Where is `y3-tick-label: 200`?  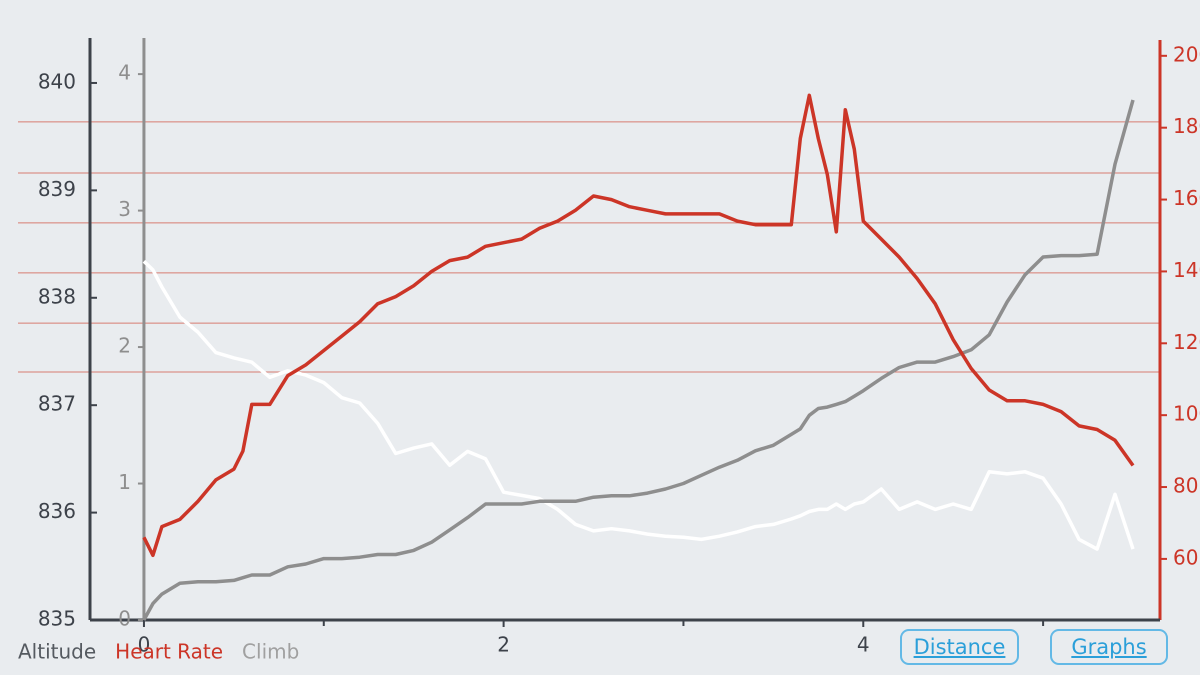 y3-tick-label: 200 is located at coordinates (1186, 54).